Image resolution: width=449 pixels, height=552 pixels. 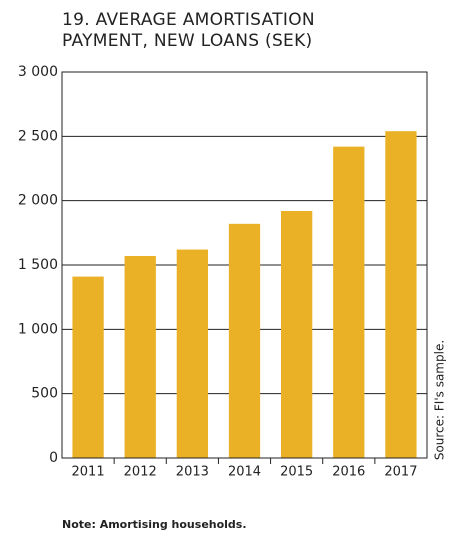 What do you see at coordinates (44, 394) in the screenshot?
I see `y-tick-label: 500` at bounding box center [44, 394].